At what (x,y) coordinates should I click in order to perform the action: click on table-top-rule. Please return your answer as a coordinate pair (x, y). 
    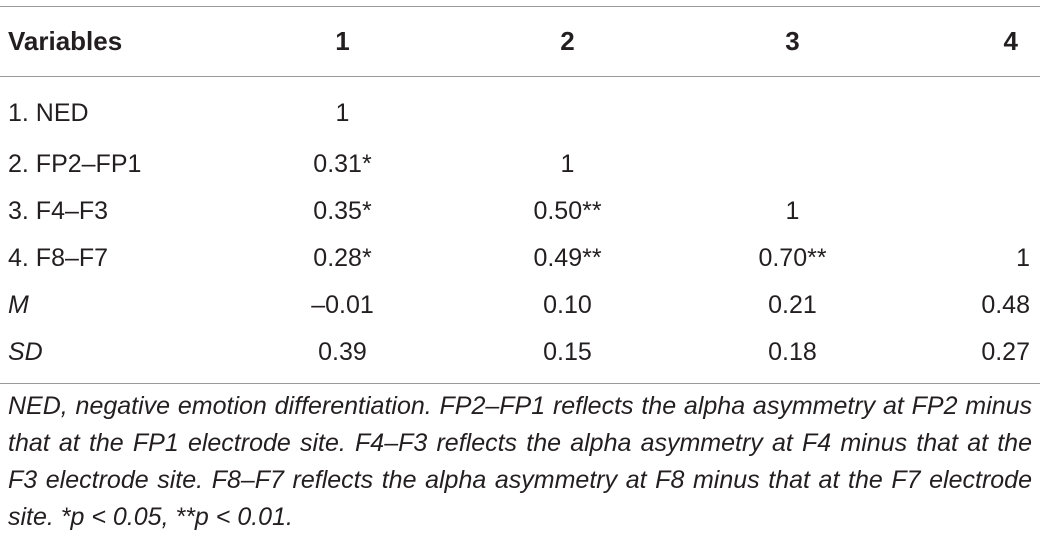
    Looking at the image, I should click on (520, 6).